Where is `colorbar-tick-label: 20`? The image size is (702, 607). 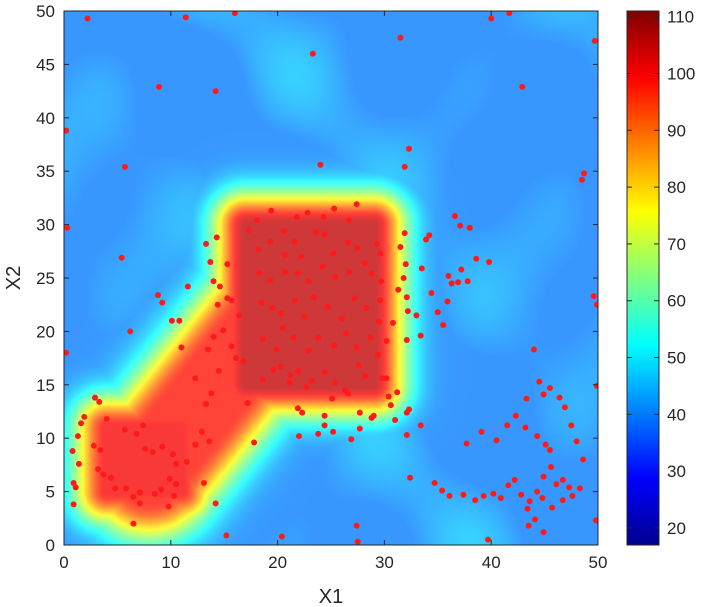 colorbar-tick-label: 20 is located at coordinates (676, 528).